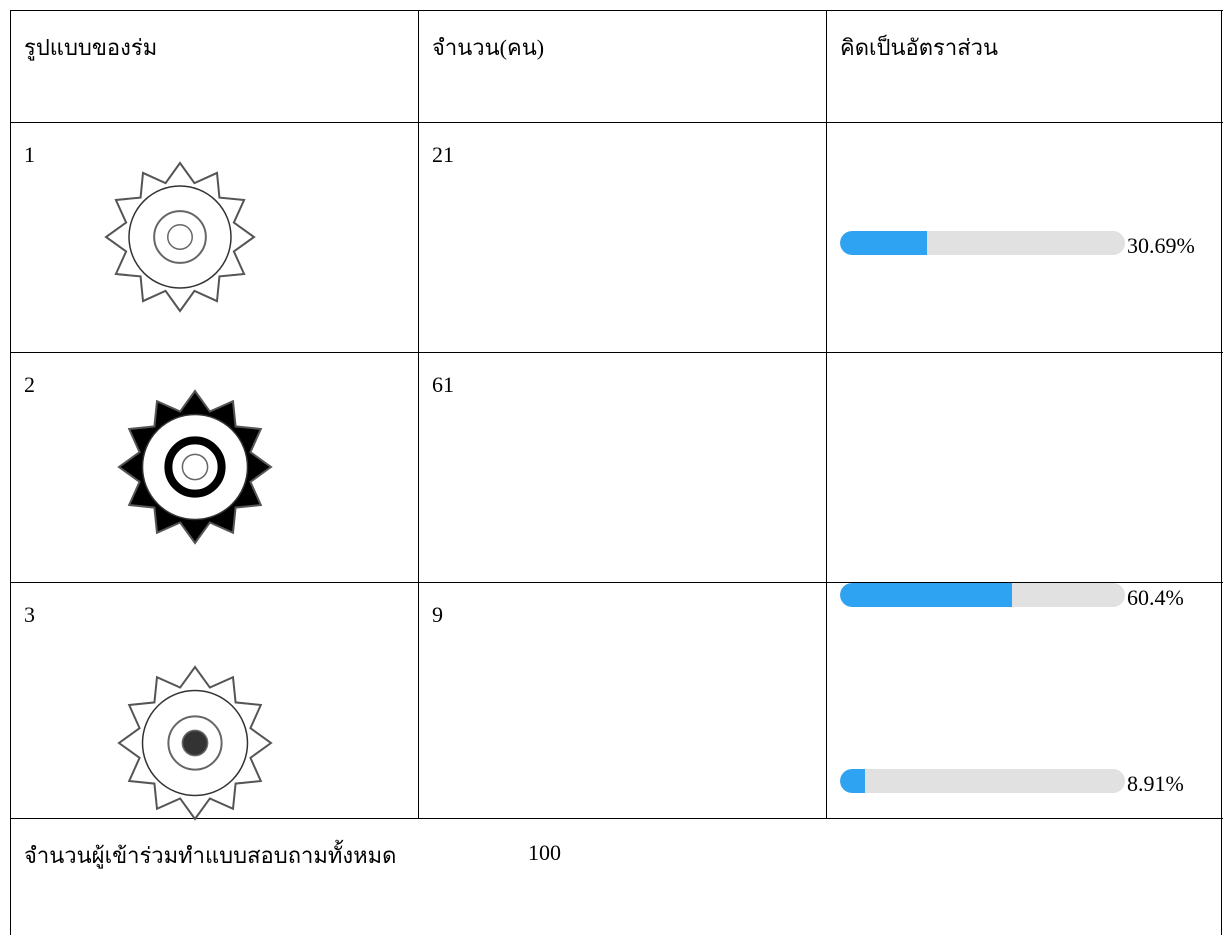 Image resolution: width=1224 pixels, height=935 pixels. I want to click on header-cell: จำนวน(คน), so click(488, 47).